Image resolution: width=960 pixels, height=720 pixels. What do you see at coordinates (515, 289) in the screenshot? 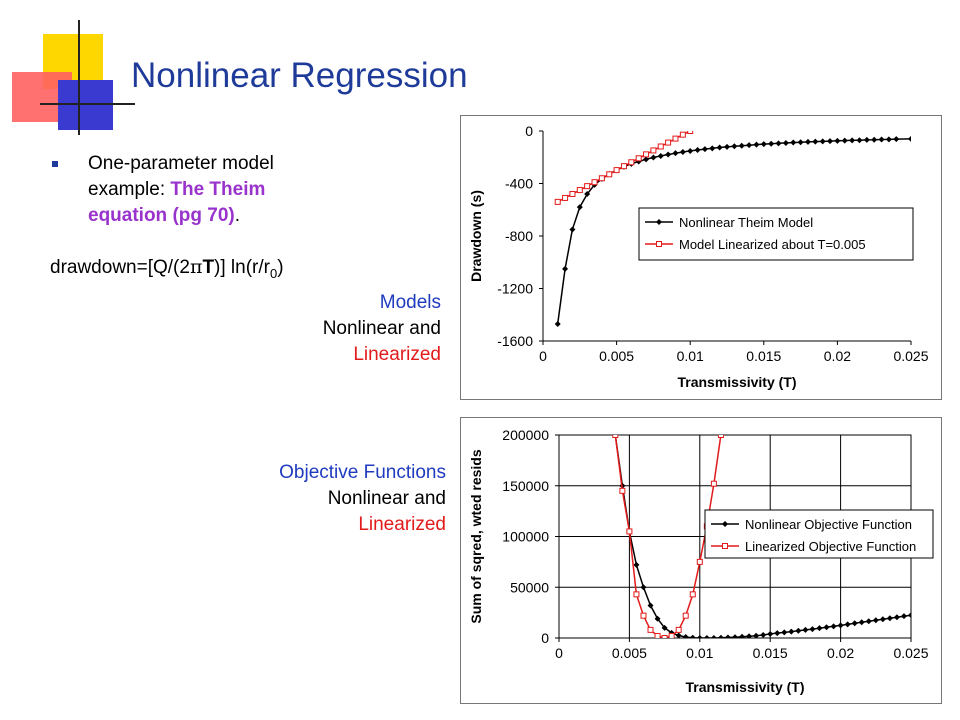
I see `y-tick-label: -1200` at bounding box center [515, 289].